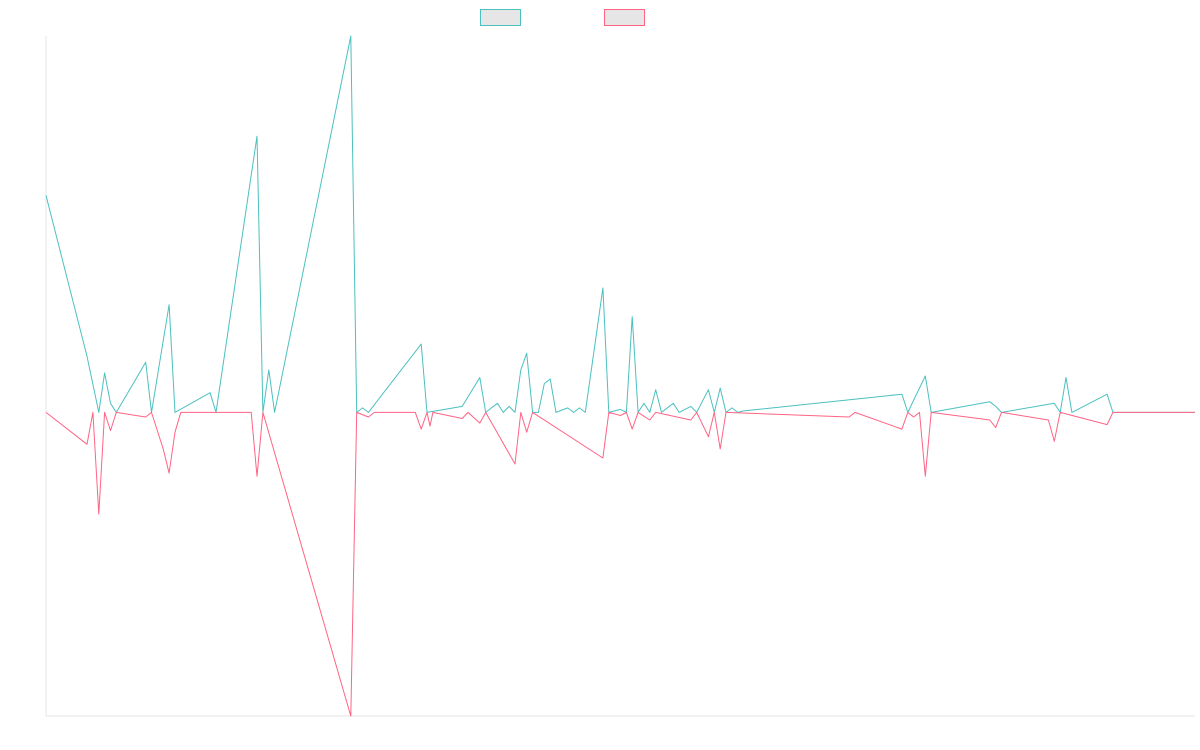 The height and width of the screenshot is (750, 1200). What do you see at coordinates (562, 17) in the screenshot?
I see `legend` at bounding box center [562, 17].